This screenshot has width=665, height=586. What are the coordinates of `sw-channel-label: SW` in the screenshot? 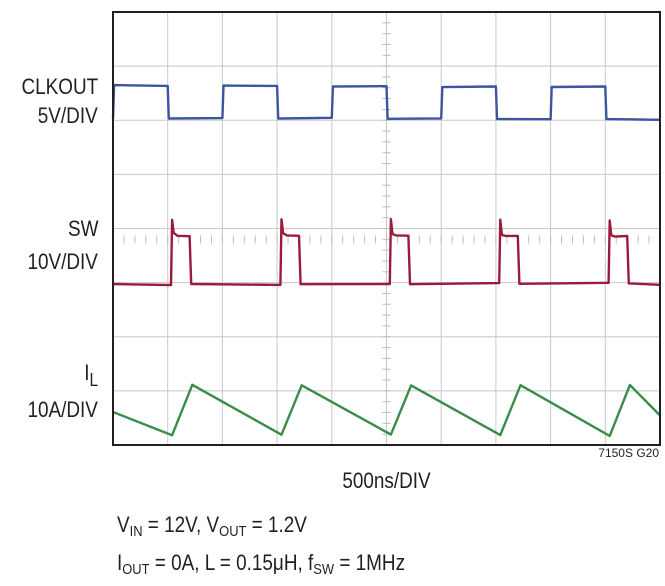 It's located at (82, 228).